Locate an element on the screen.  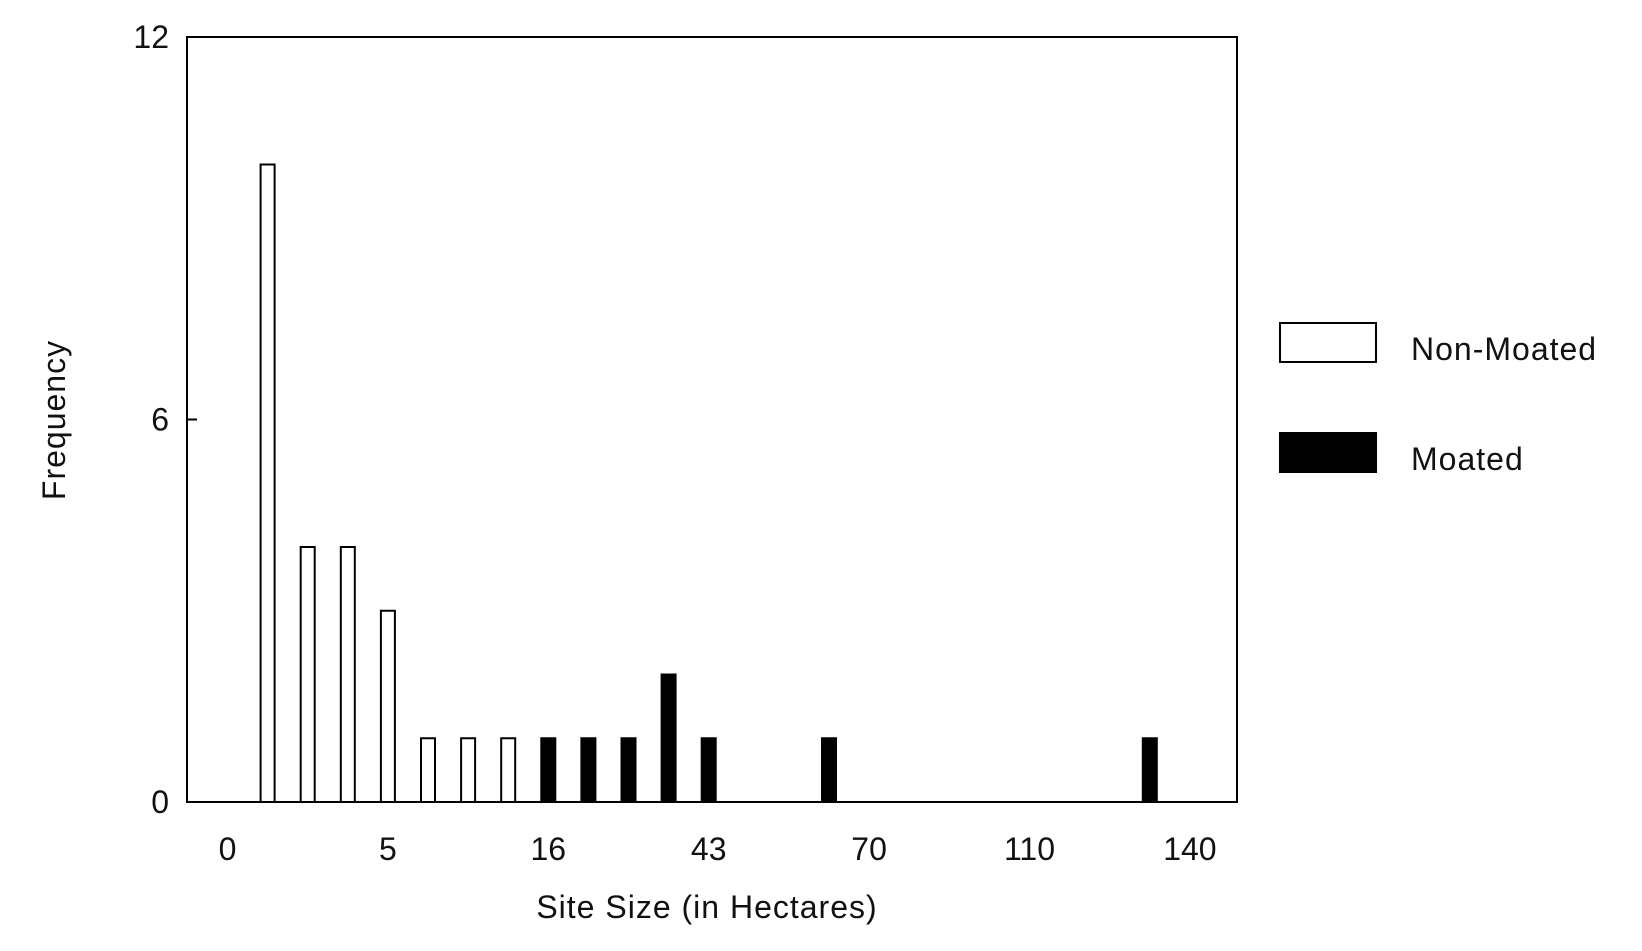
y-tick-marks is located at coordinates (192, 419).